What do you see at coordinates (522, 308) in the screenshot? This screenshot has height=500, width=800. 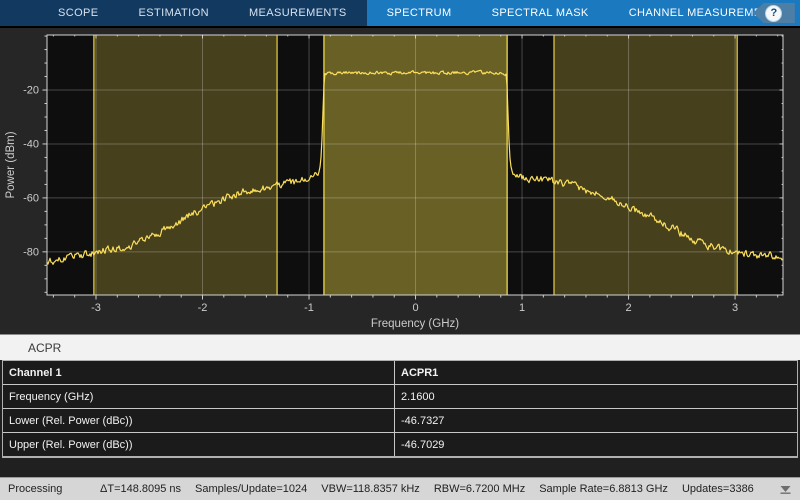 I see `svg-text: 1` at bounding box center [522, 308].